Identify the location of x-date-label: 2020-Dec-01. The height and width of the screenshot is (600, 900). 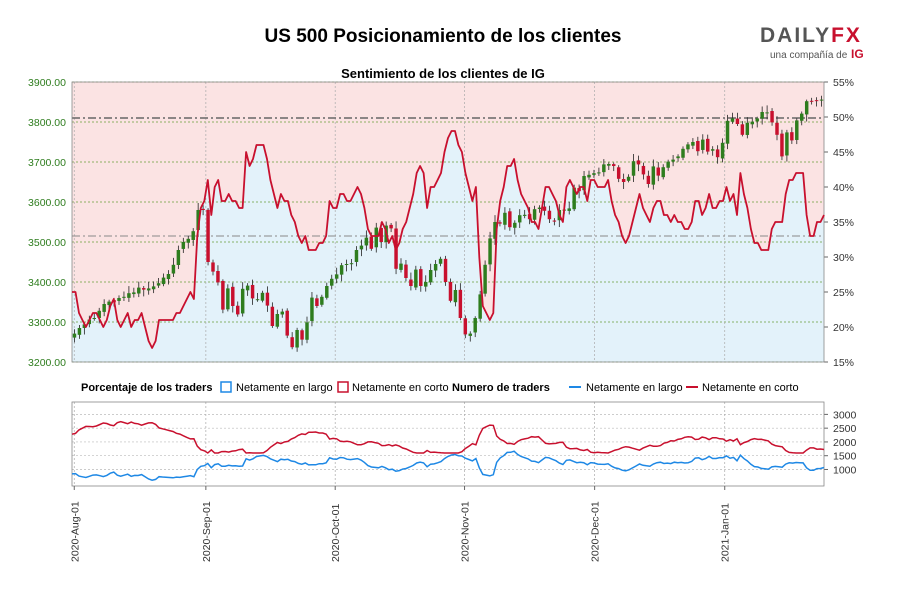
(596, 531).